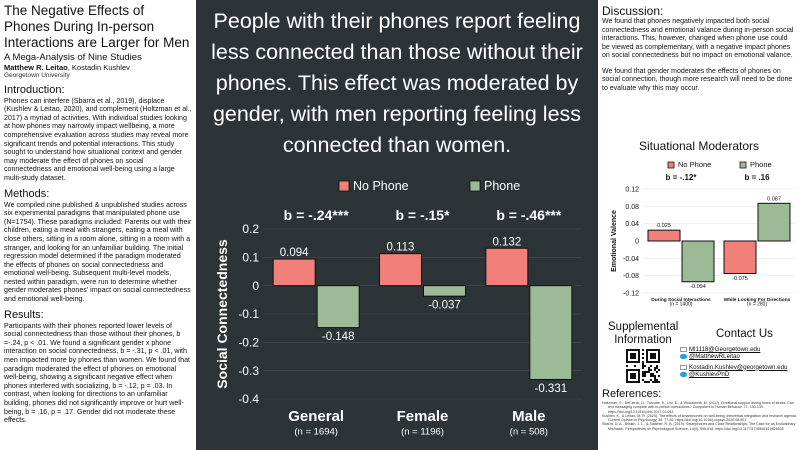 Image resolution: width=800 pixels, height=450 pixels. I want to click on contact-twitter-2: @KushlevPhD, so click(709, 374).